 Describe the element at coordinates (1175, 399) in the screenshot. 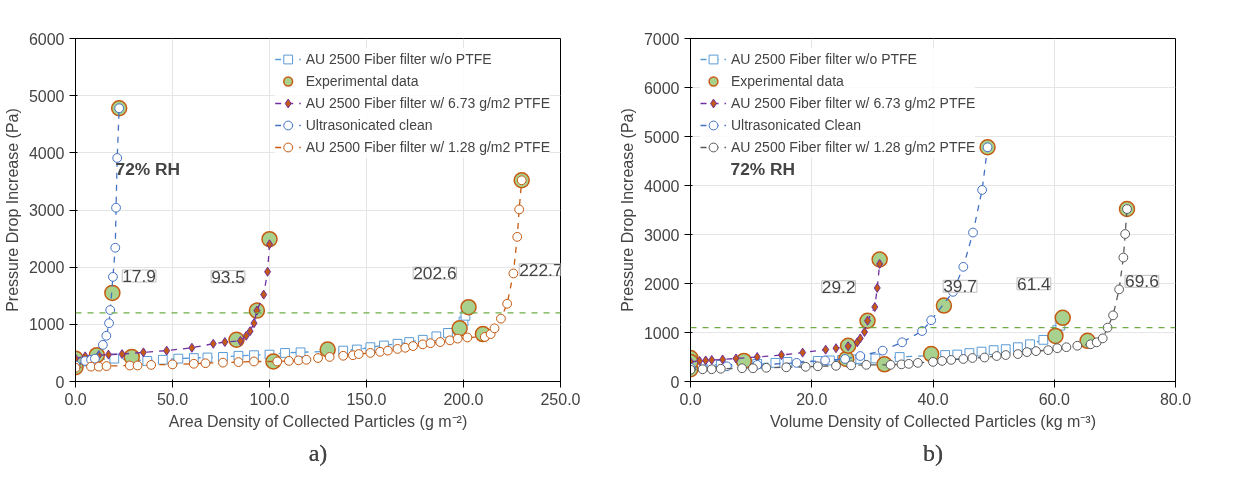

I see `x-tick-label: 80.0` at that location.